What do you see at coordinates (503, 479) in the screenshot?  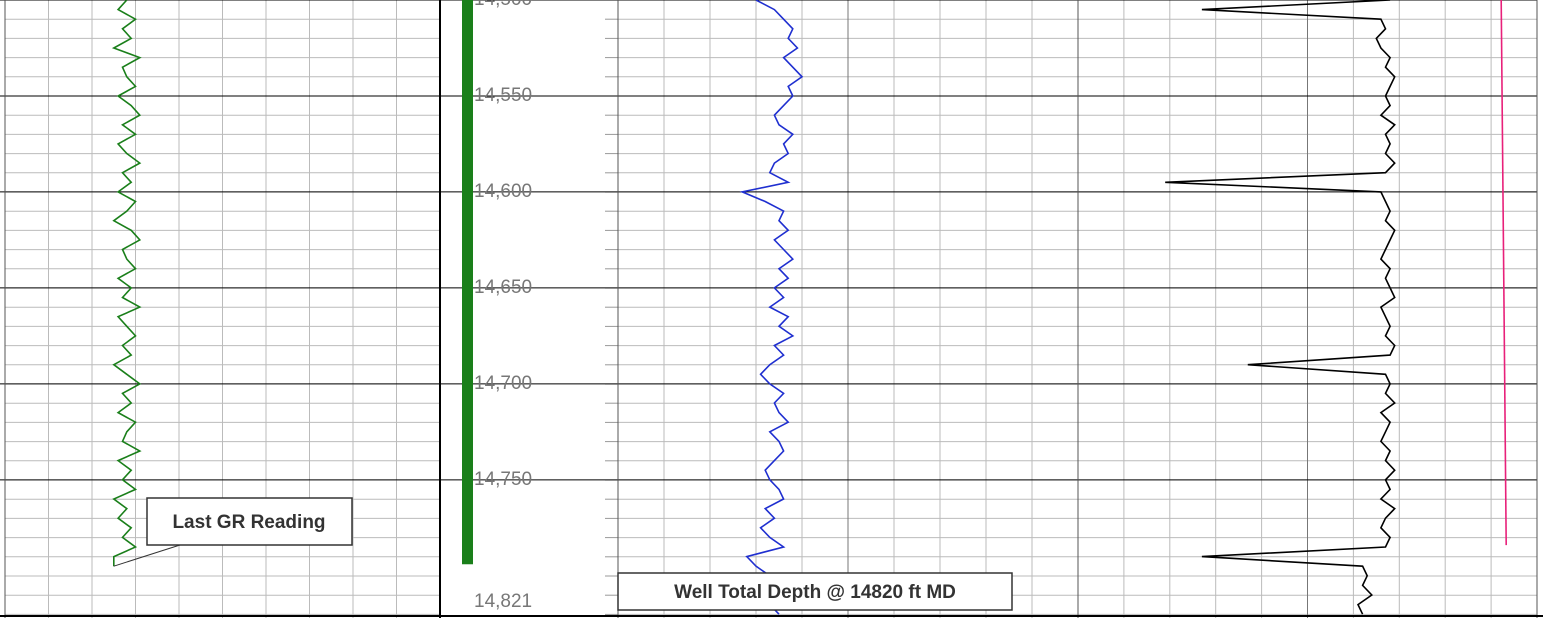 I see `depth-label: 14,750` at bounding box center [503, 479].